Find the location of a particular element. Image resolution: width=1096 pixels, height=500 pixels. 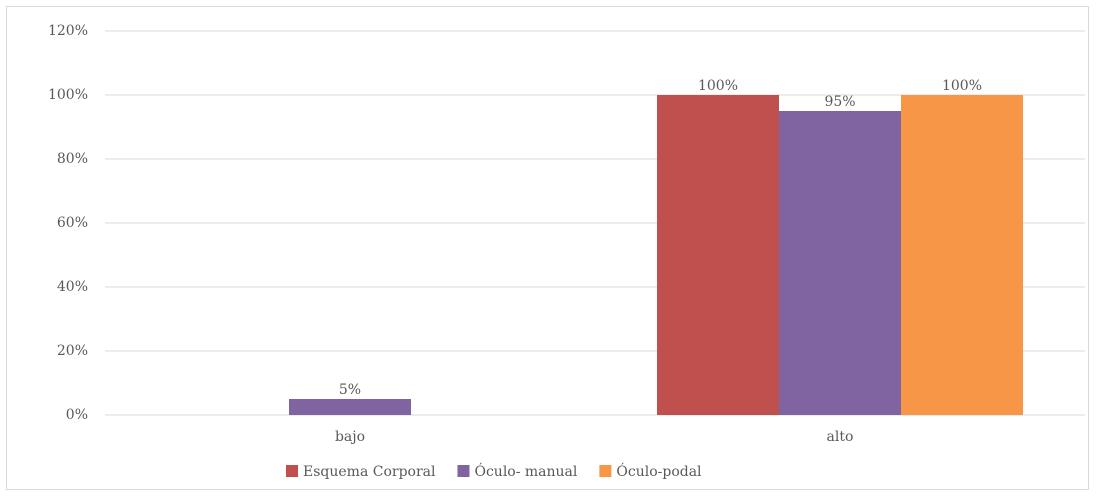

legend-label: Óculo-podal is located at coordinates (659, 471).